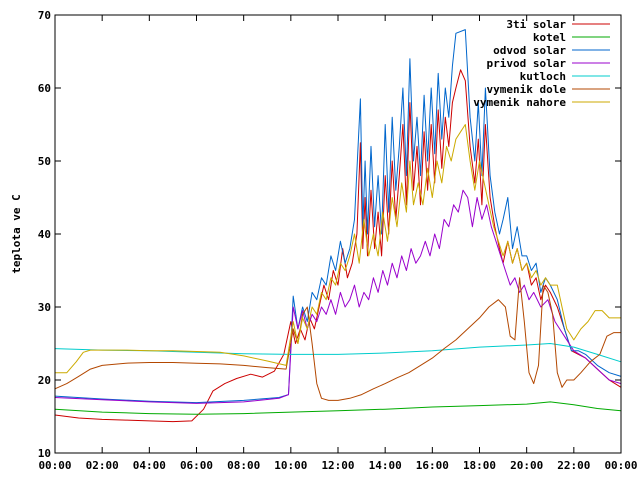  I want to click on legend-label: vymenik dole, so click(527, 89).